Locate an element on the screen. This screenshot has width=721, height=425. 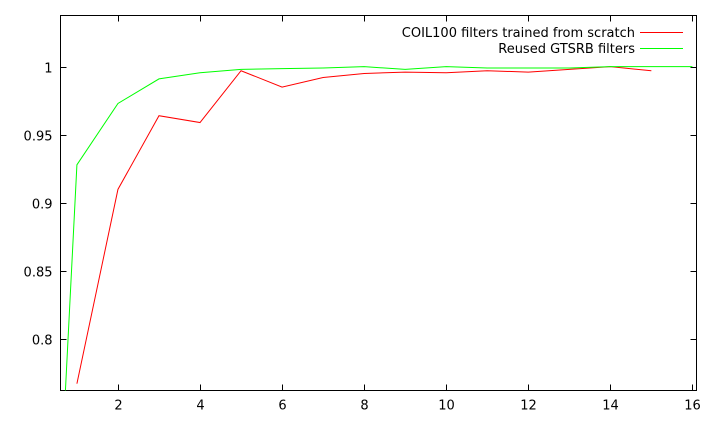
x-tick-label: 10 is located at coordinates (446, 406).